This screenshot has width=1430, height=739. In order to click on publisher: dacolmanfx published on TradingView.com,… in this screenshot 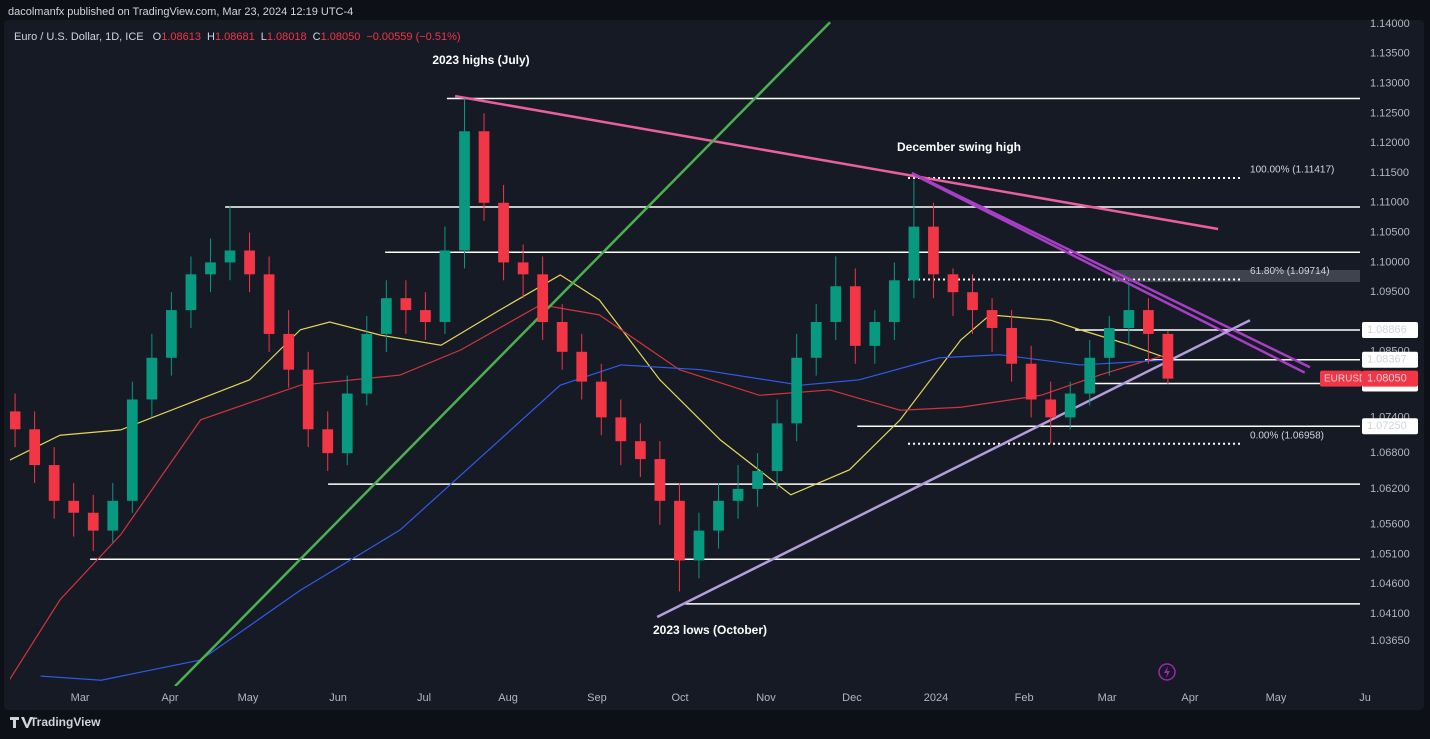, I will do `click(180, 12)`.